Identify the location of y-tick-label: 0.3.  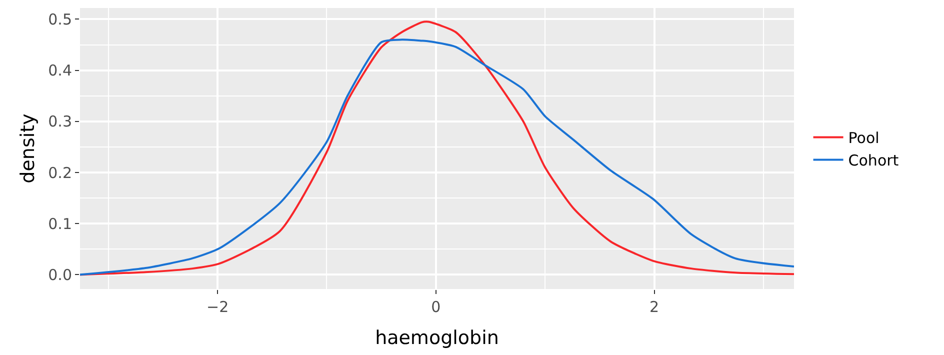
(60, 121).